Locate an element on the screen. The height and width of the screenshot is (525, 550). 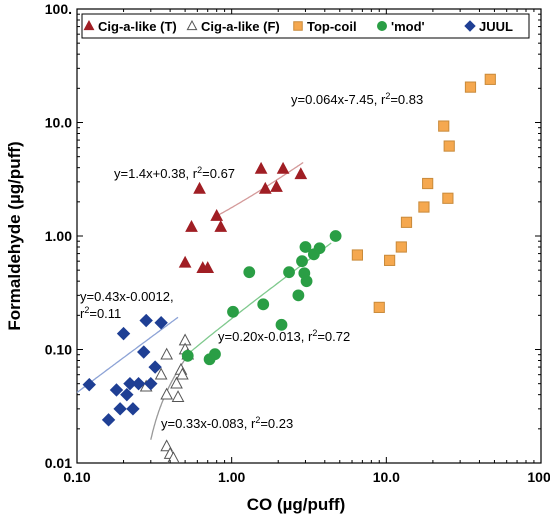
series-mod is located at coordinates (261, 298).